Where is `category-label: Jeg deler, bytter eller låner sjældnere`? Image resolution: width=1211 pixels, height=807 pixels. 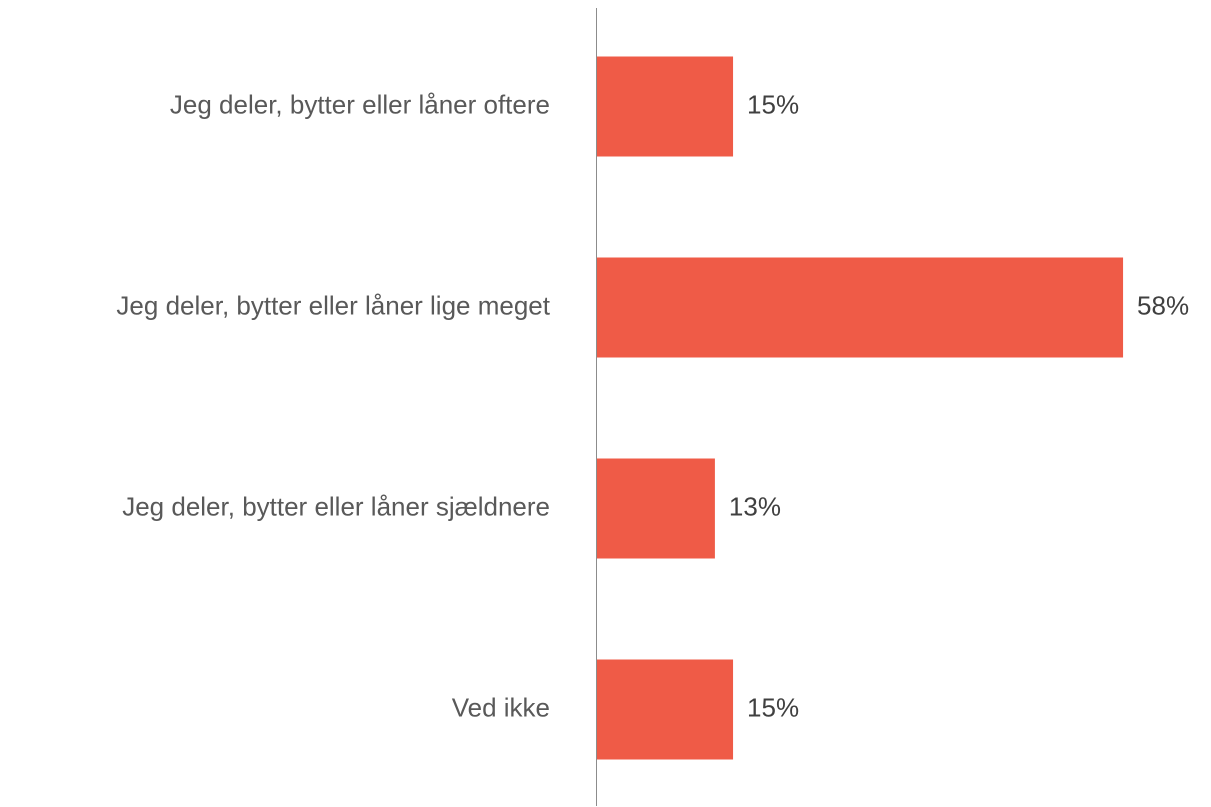 category-label: Jeg deler, bytter eller låner sjældnere is located at coordinates (336, 506).